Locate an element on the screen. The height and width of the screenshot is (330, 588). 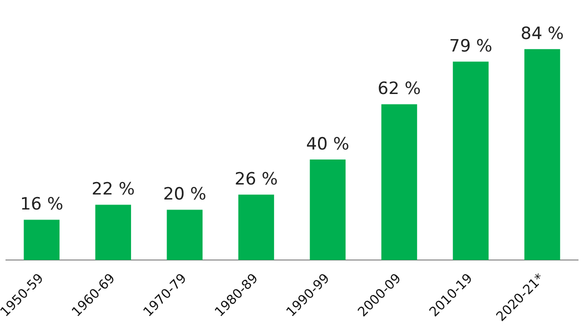
data-label: 20 % is located at coordinates (184, 194).